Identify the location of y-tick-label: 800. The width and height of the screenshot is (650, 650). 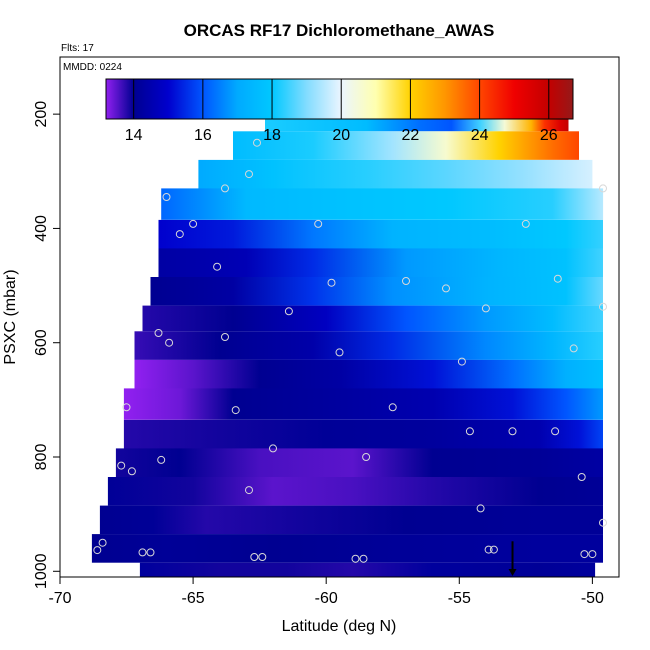
(41, 457).